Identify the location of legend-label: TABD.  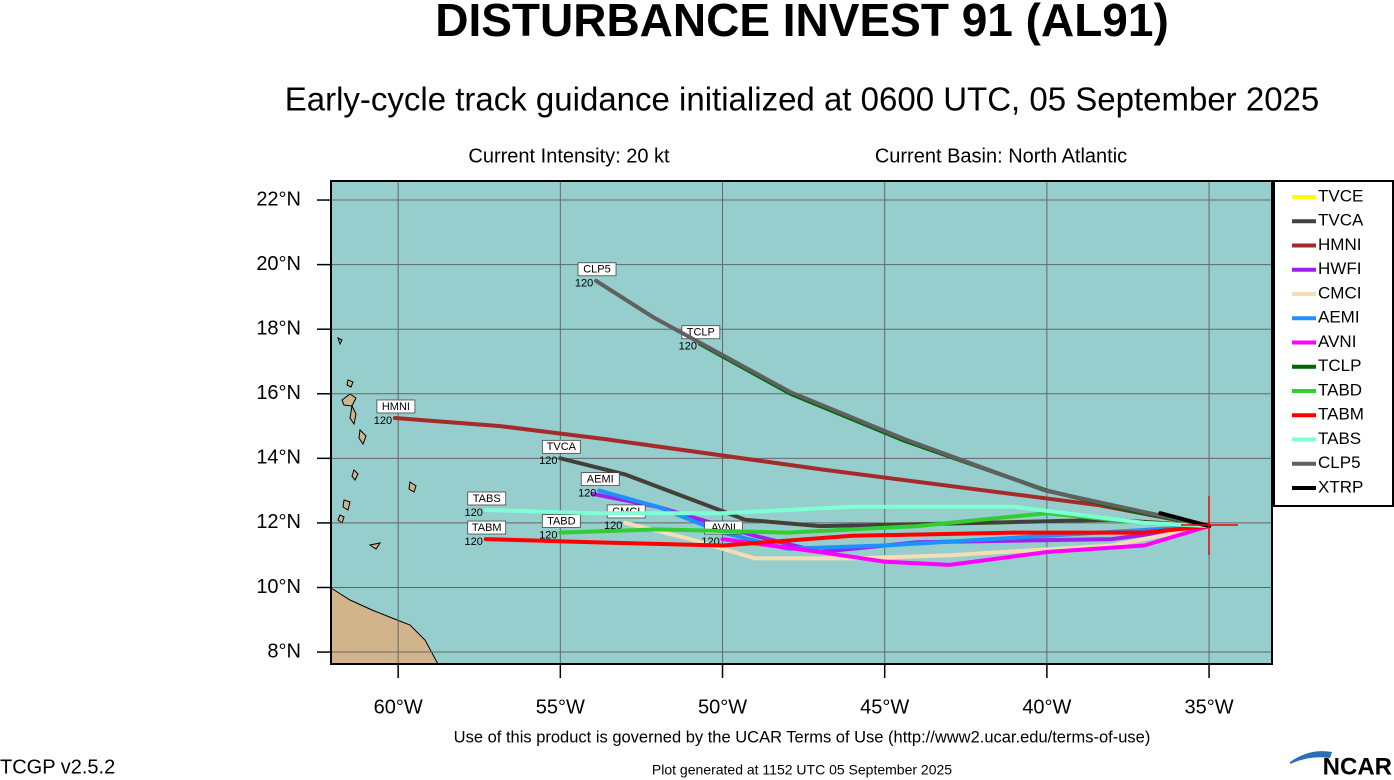
(1340, 389).